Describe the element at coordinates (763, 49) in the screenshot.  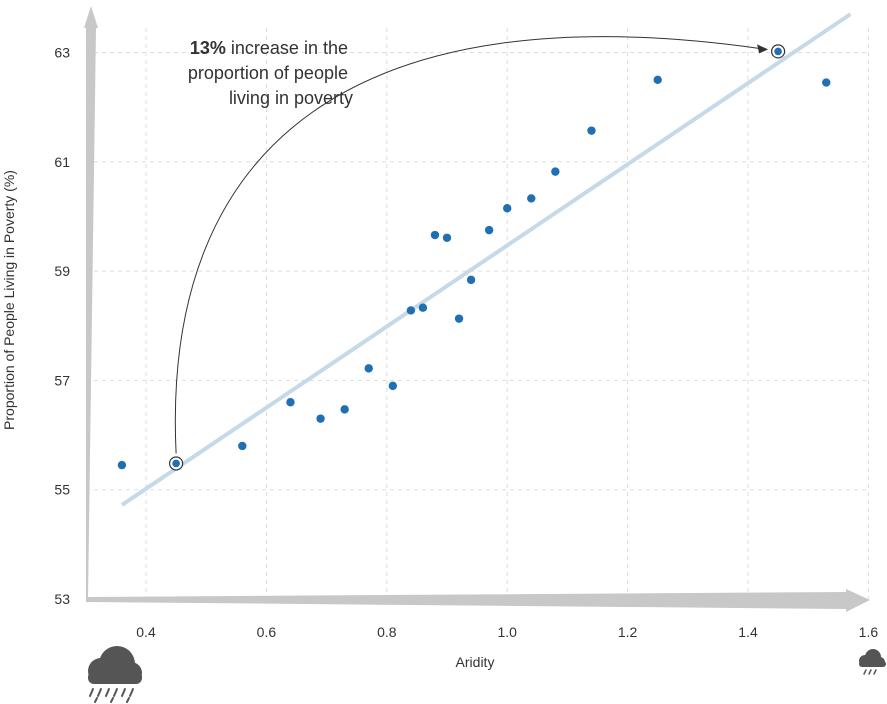
I see `annotation-arrowhead` at that location.